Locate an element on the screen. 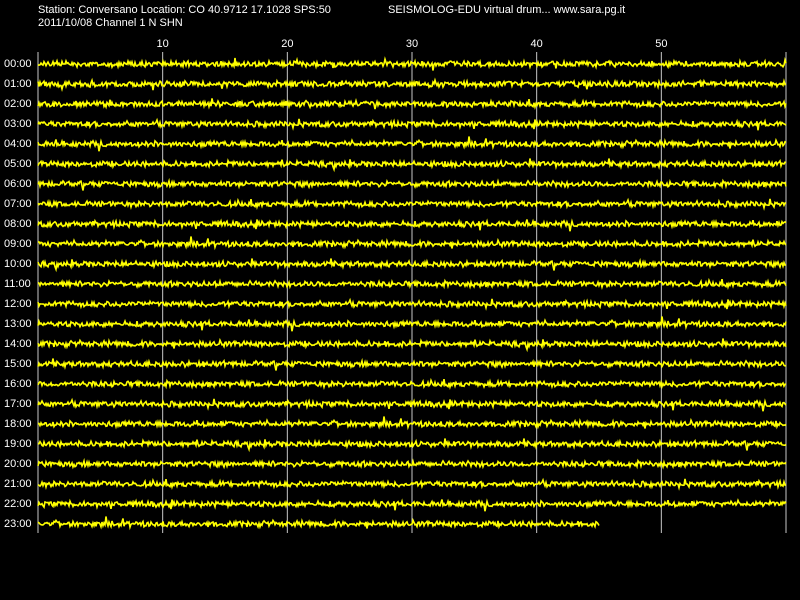 Image resolution: width=800 pixels, height=600 pixels. hour-label: 14:00 is located at coordinates (18, 344).